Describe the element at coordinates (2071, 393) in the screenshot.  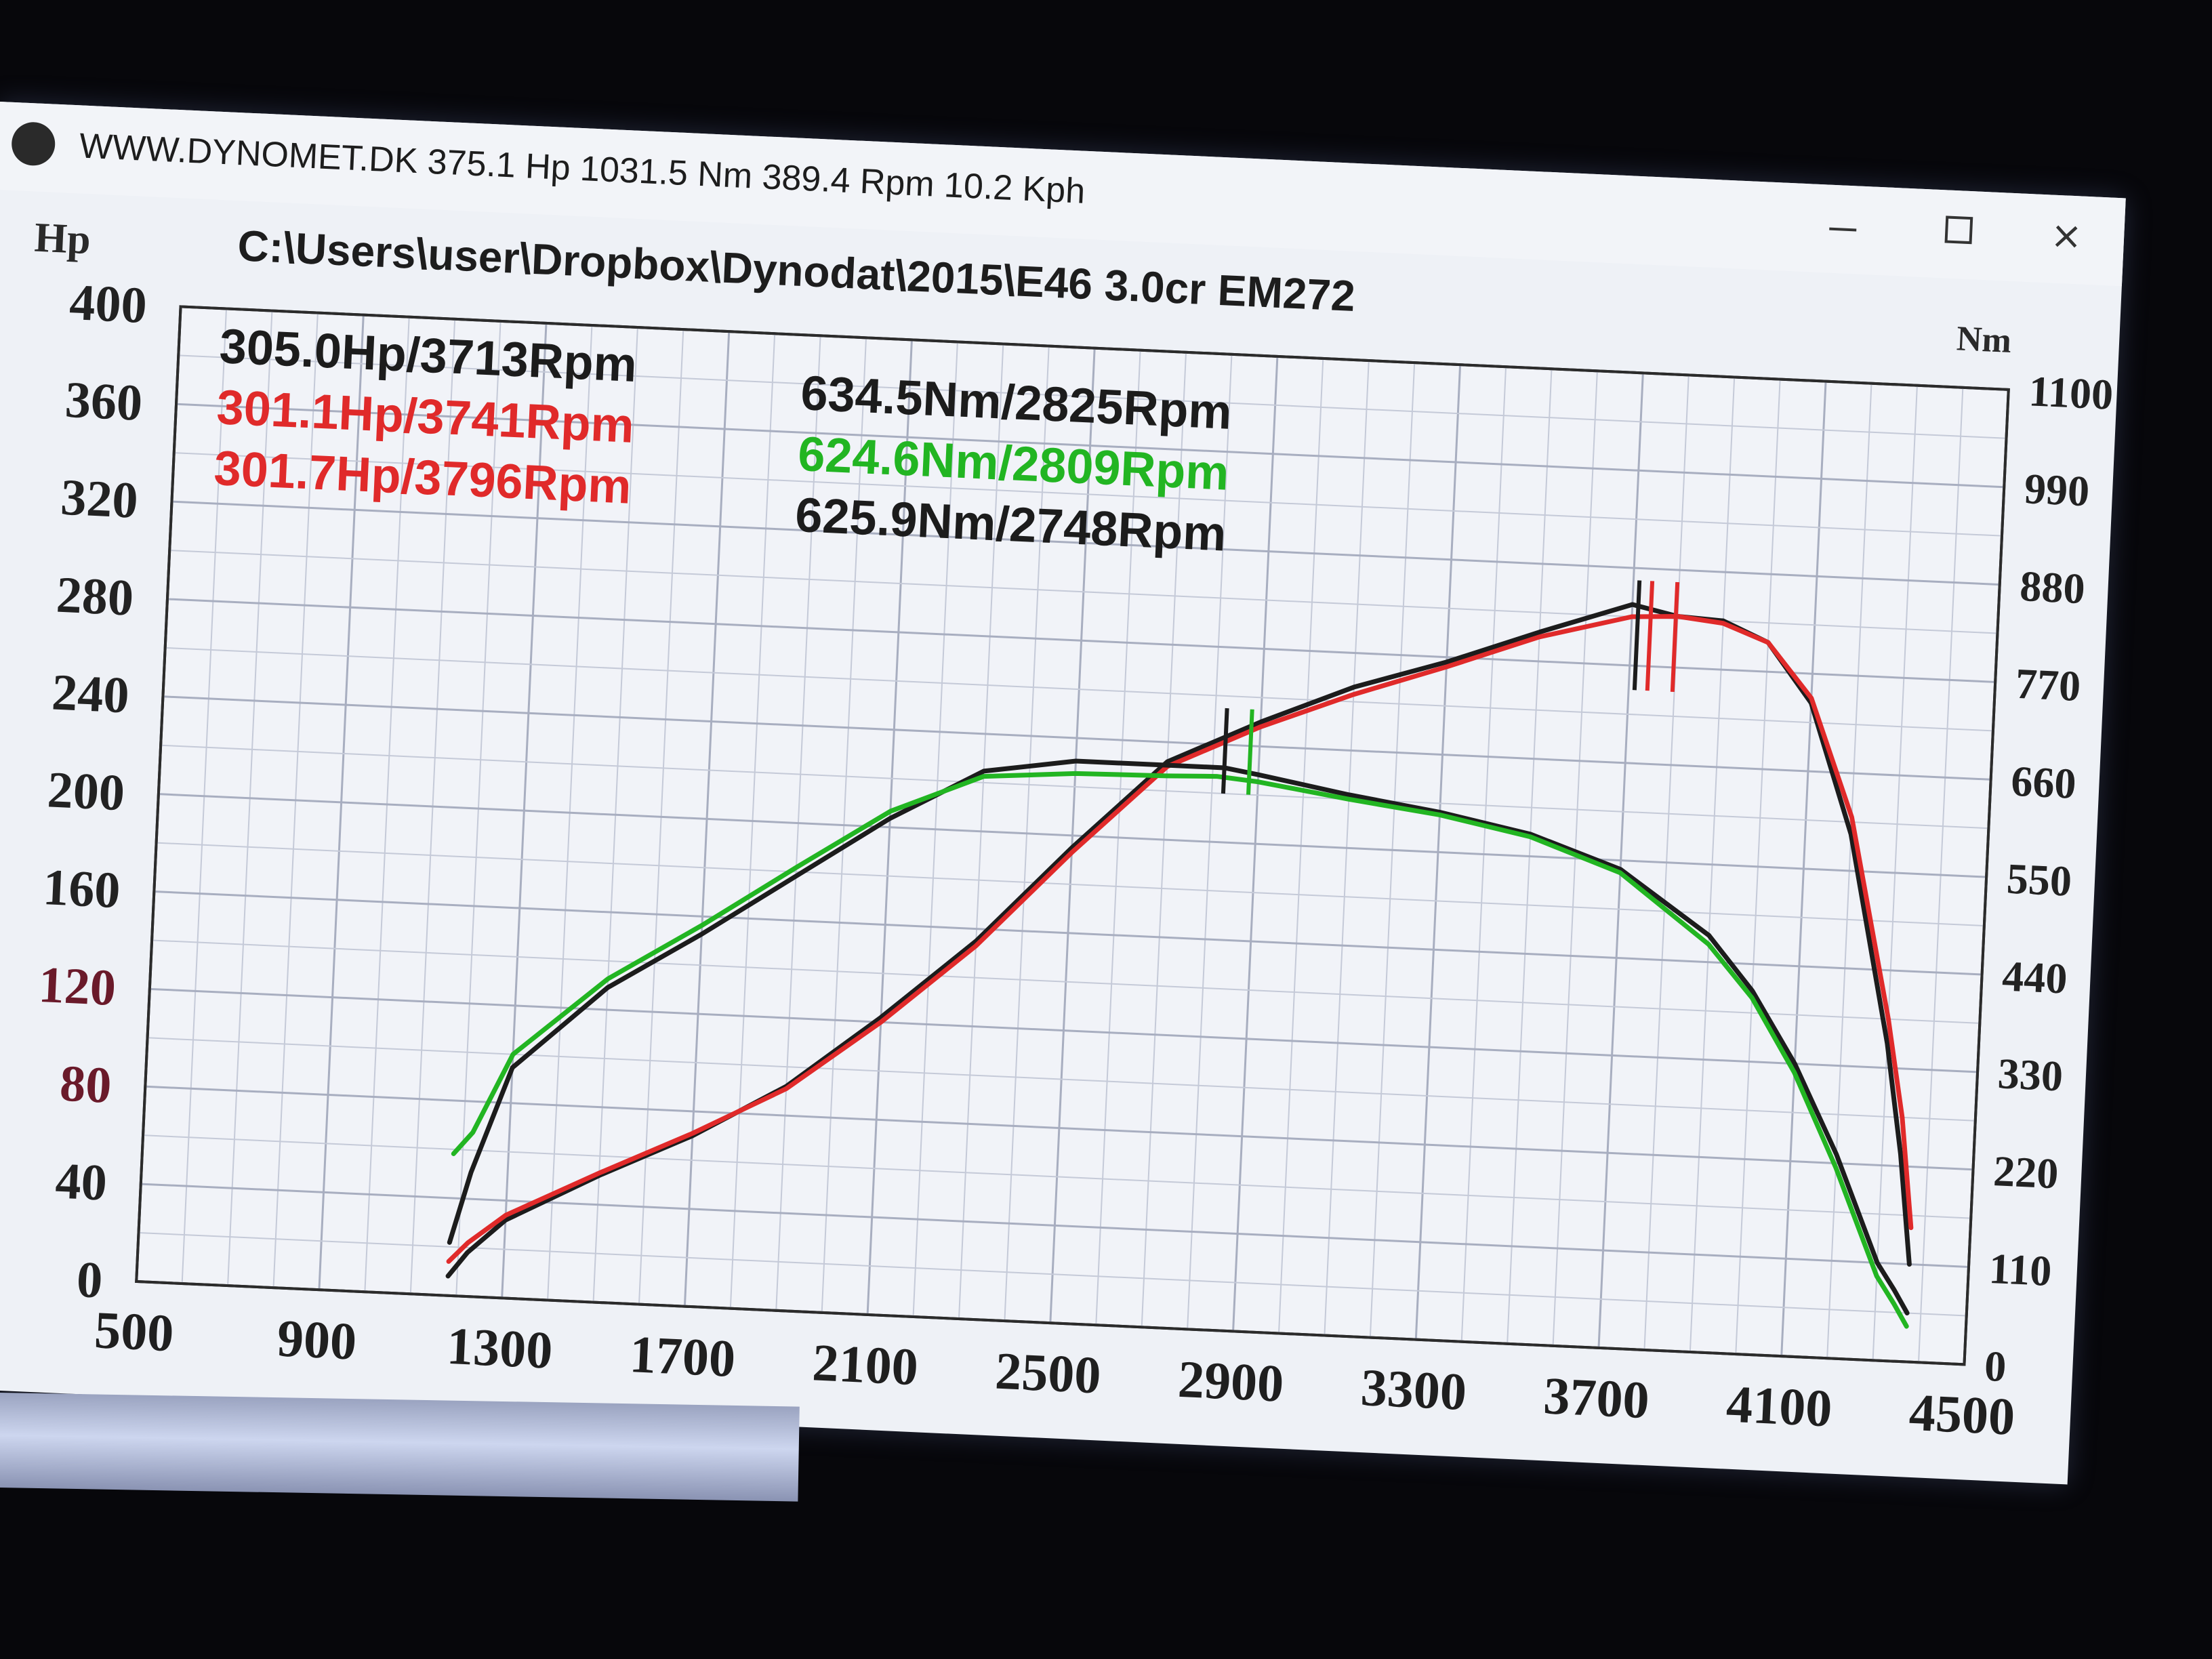
I see `y2-tick-label: 1100` at that location.